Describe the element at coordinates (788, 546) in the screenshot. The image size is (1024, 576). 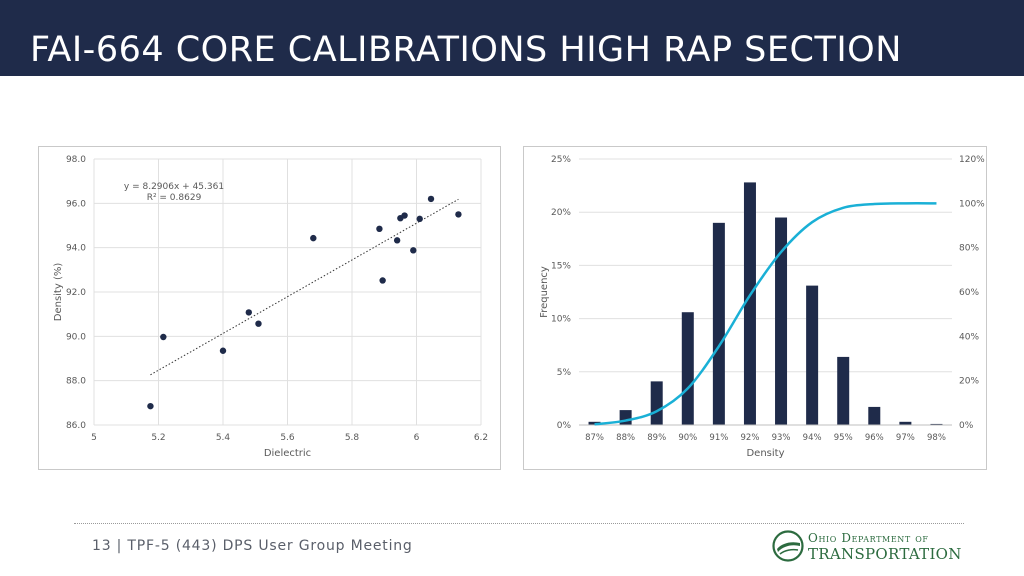
I see `odot-logo-icon` at that location.